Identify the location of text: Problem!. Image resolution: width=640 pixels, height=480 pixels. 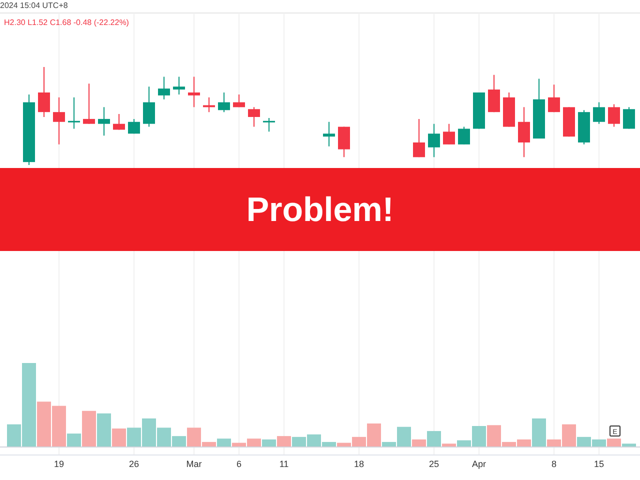
(320, 210).